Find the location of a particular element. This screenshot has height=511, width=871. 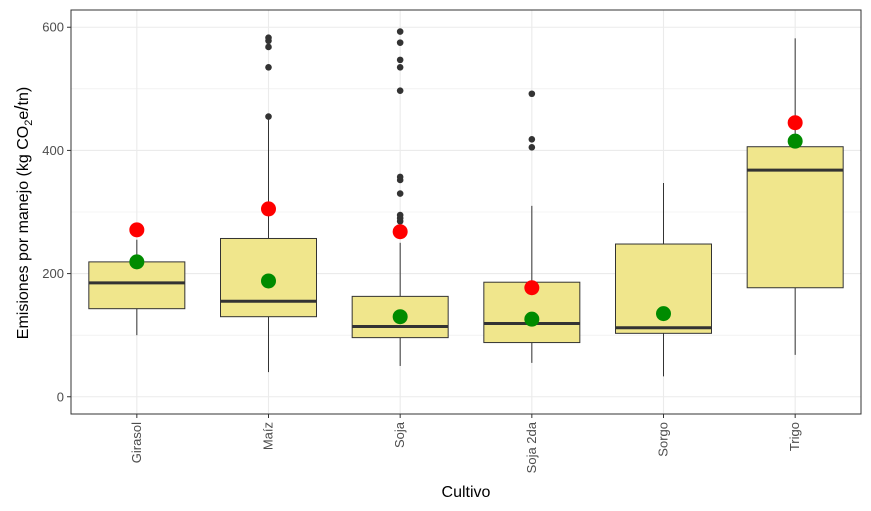

x-tick-label: Maíz is located at coordinates (268, 436).